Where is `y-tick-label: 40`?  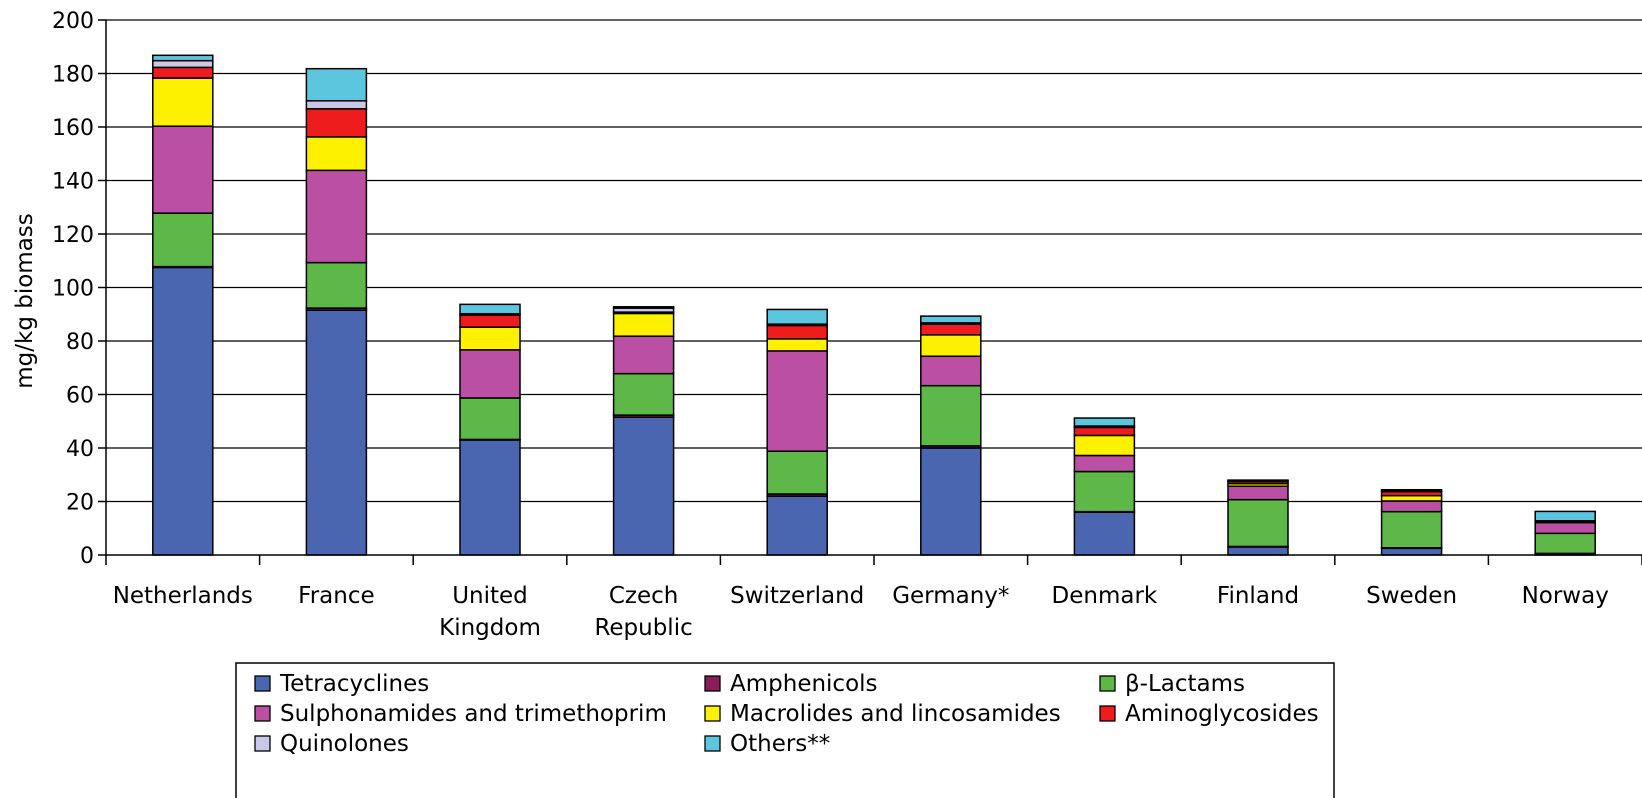
y-tick-label: 40 is located at coordinates (80, 449).